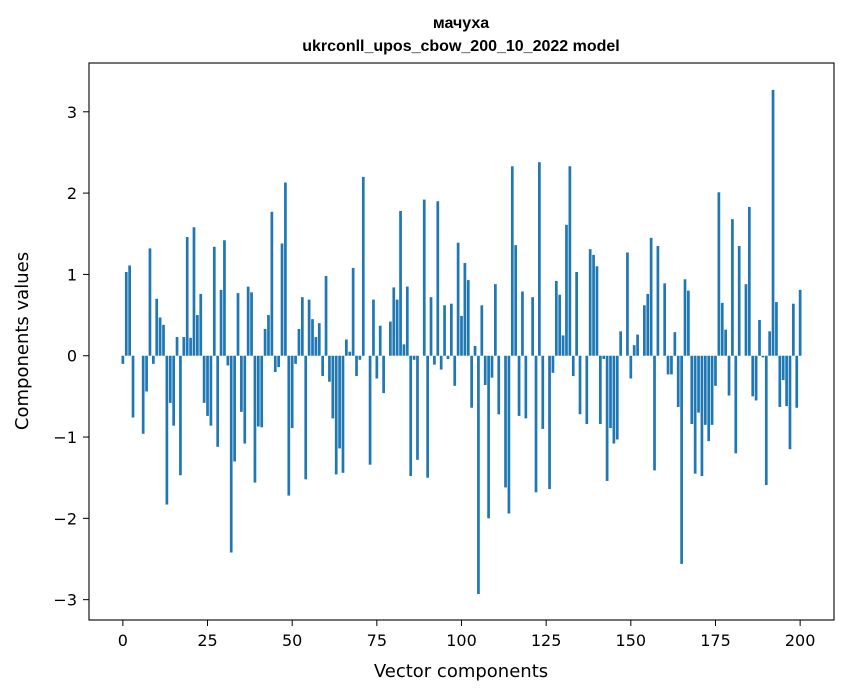 The width and height of the screenshot is (847, 696). What do you see at coordinates (22, 341) in the screenshot?
I see `y-axis-label: Components values` at bounding box center [22, 341].